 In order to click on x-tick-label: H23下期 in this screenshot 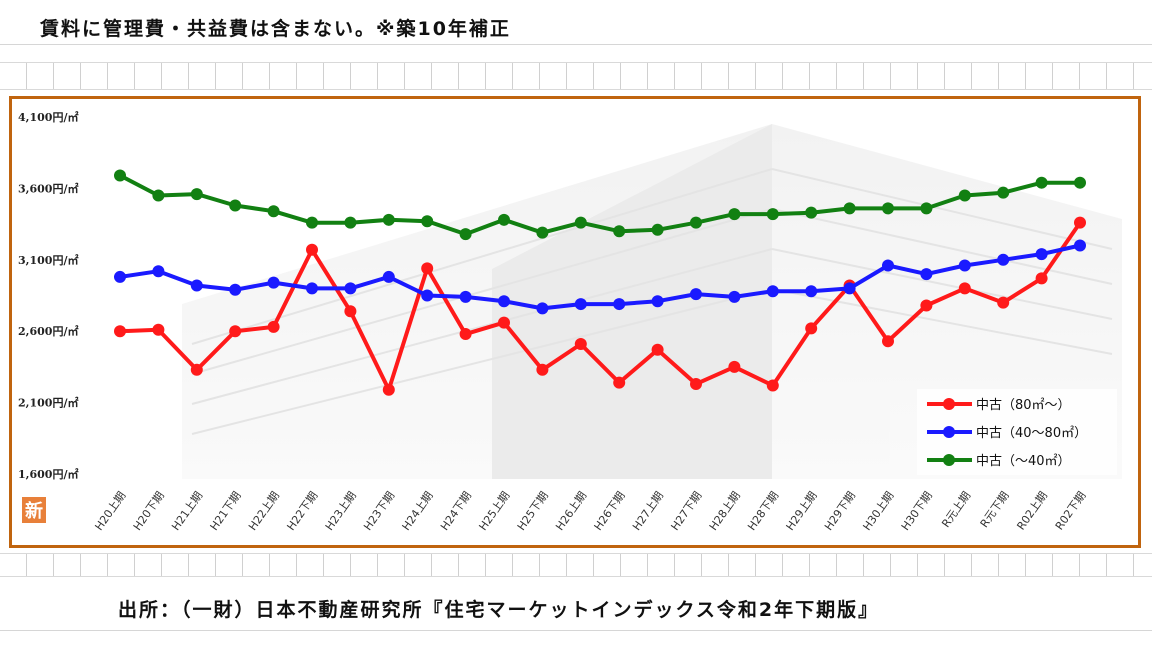, I will do `click(379, 511)`.